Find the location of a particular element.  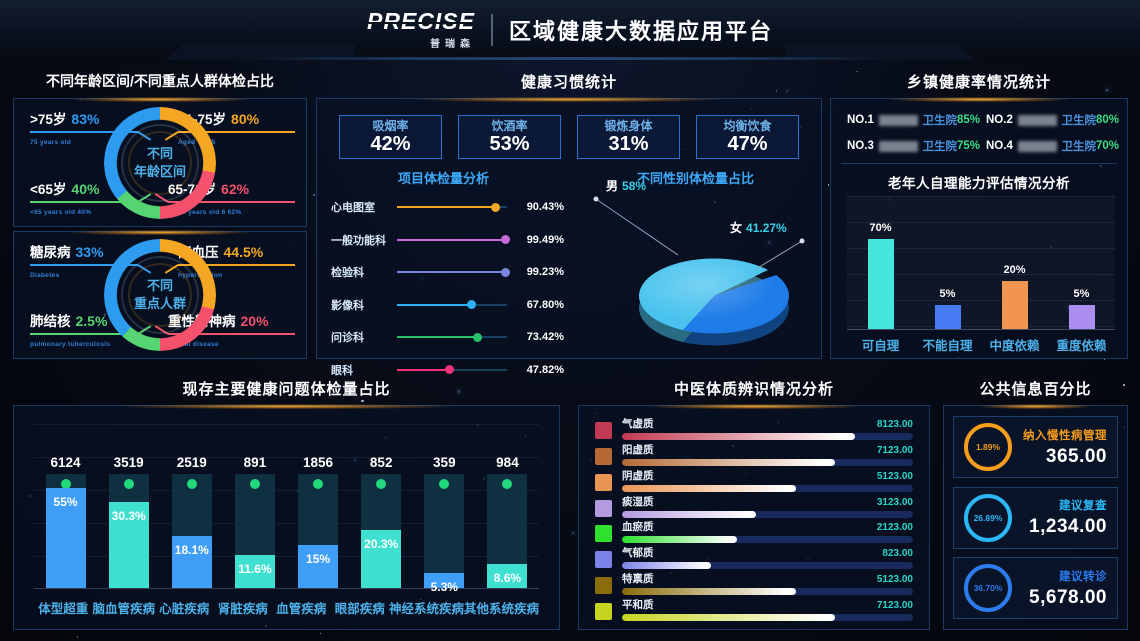

donut-label-name: 肺结核 is located at coordinates (50, 321).